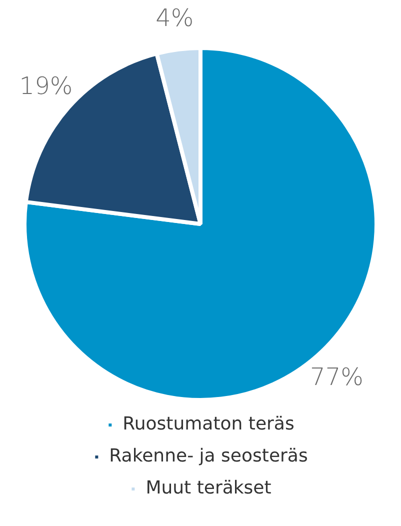  I want to click on data-label: 19%, so click(46, 86).